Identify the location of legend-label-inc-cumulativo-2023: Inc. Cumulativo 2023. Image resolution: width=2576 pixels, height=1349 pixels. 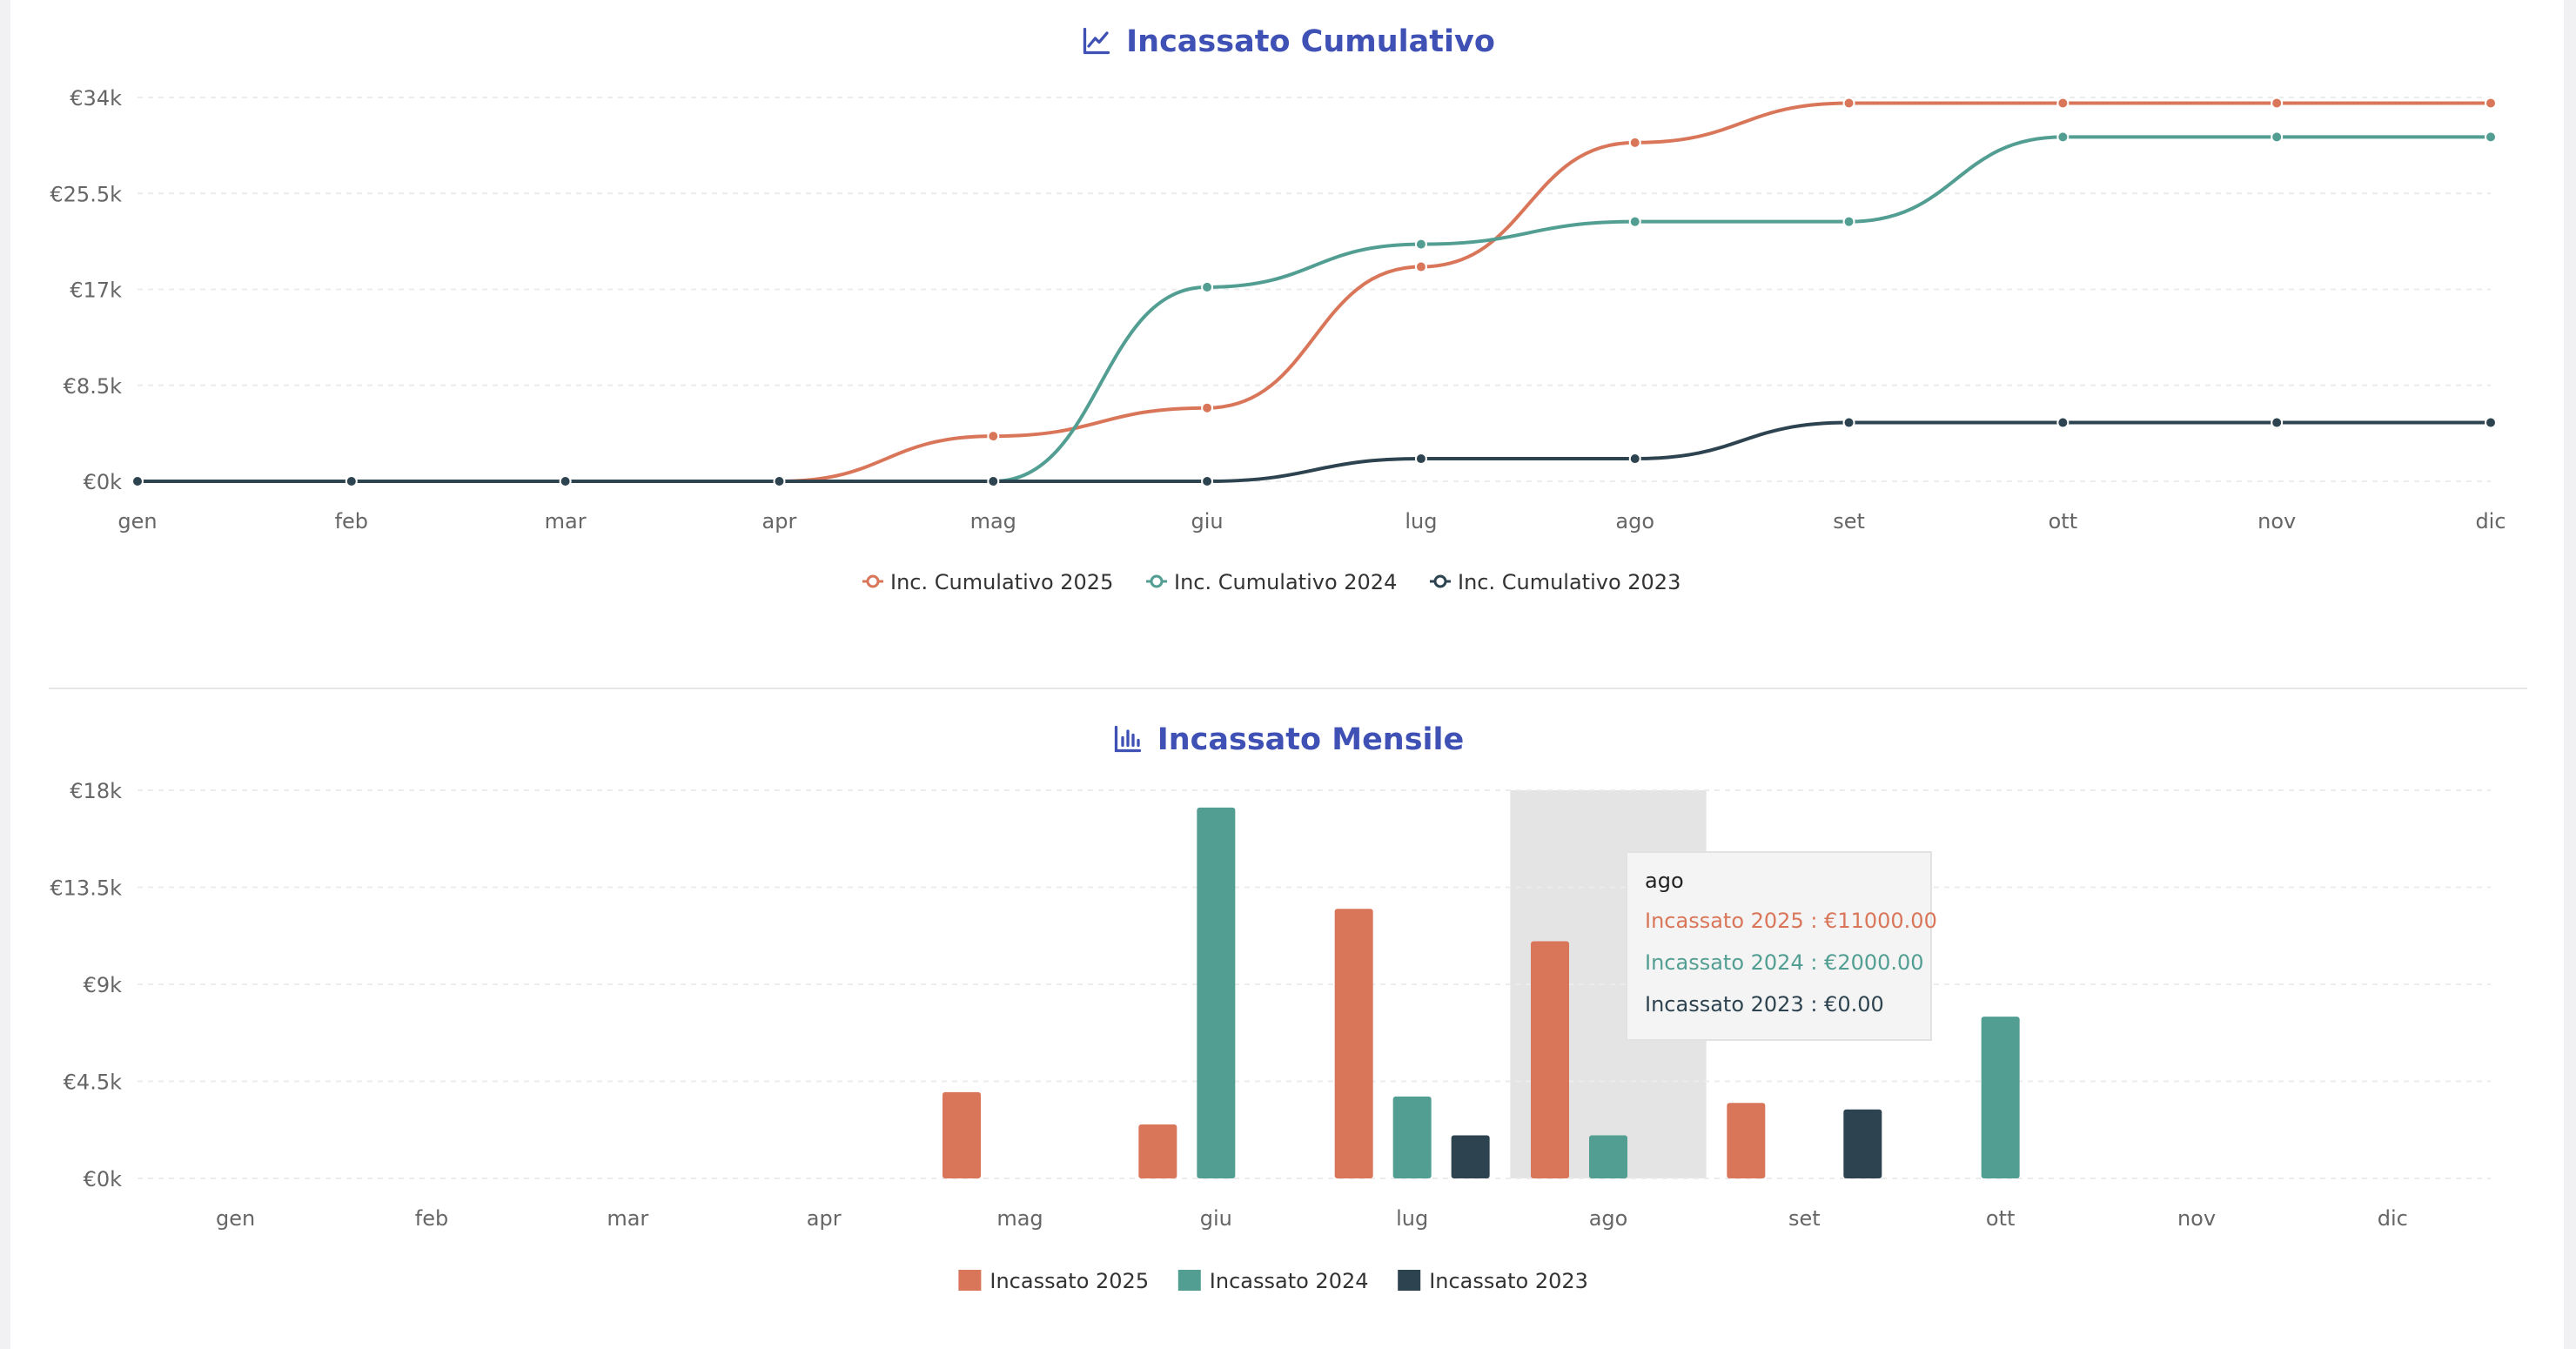
(1569, 582).